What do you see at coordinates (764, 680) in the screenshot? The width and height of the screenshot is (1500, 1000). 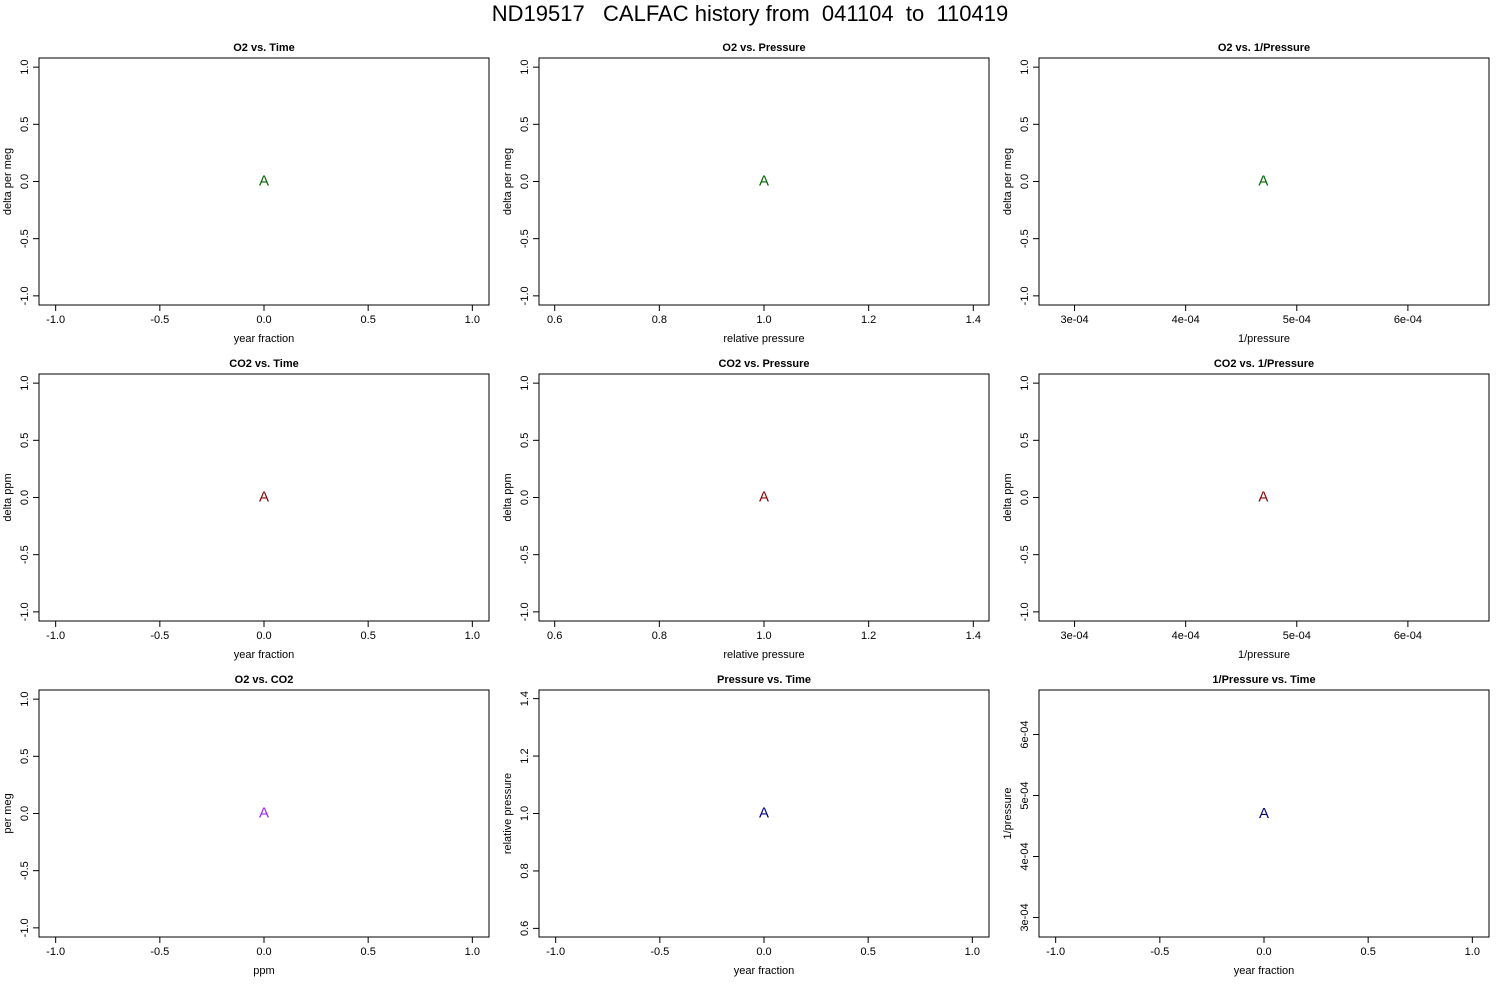 I see `panel-title: Pressure vs. Time` at bounding box center [764, 680].